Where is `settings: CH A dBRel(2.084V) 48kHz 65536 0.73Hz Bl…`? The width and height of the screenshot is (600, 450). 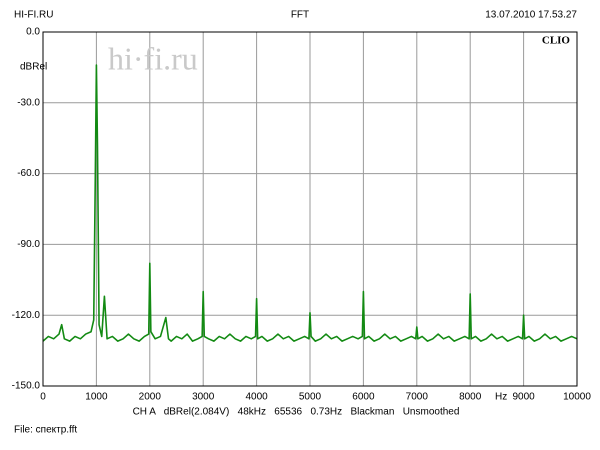
settings: CH A dBRel(2.084V) 48kHz 65536 0.73Hz Bl… is located at coordinates (296, 412).